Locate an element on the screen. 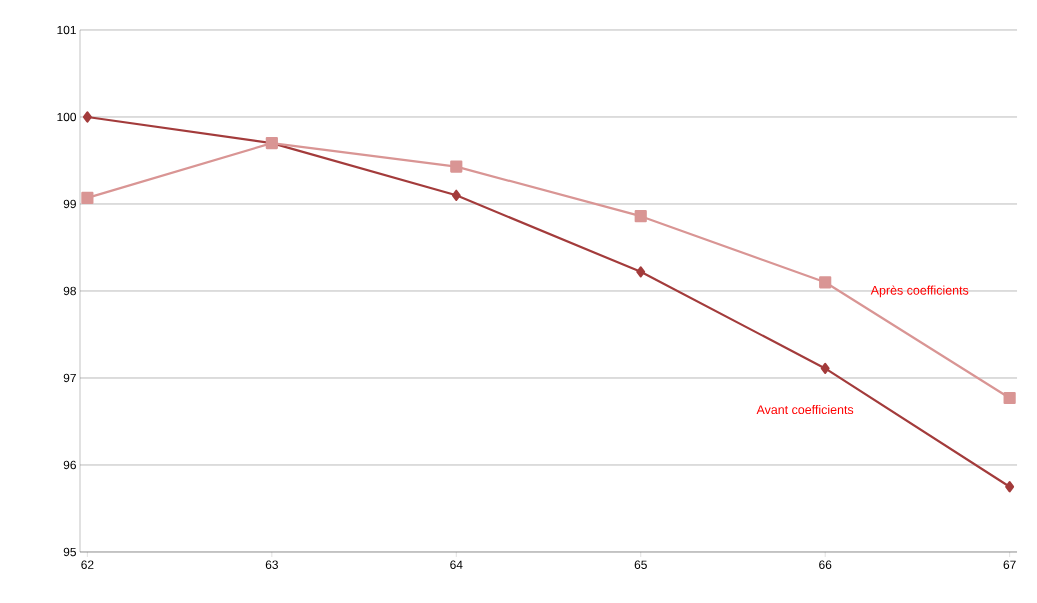  y-tick-label: 97 is located at coordinates (69, 378).